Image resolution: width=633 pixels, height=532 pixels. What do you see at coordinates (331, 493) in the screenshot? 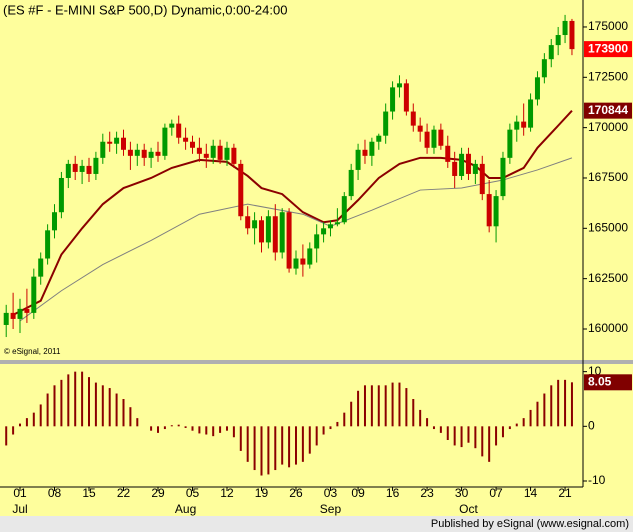
I see `x-tick-label: 03` at bounding box center [331, 493].